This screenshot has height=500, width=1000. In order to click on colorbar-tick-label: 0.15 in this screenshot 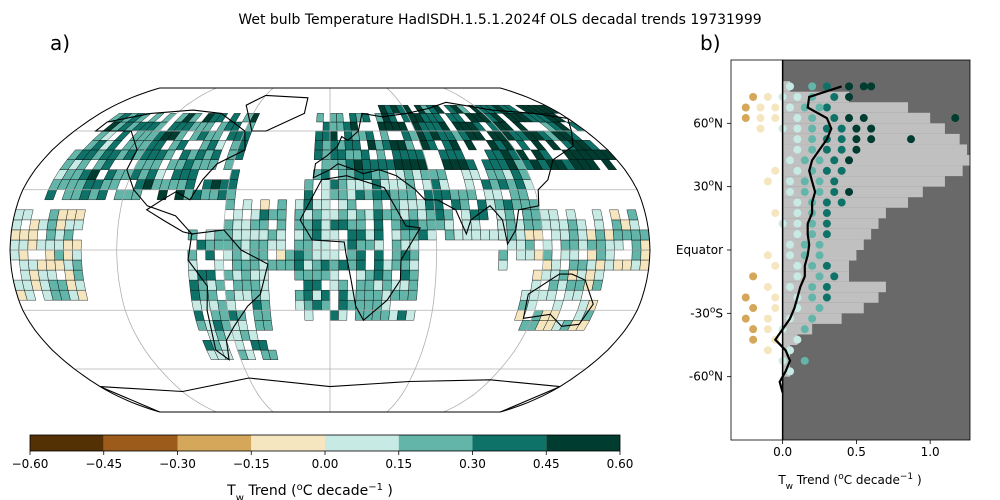, I will do `click(398, 464)`.